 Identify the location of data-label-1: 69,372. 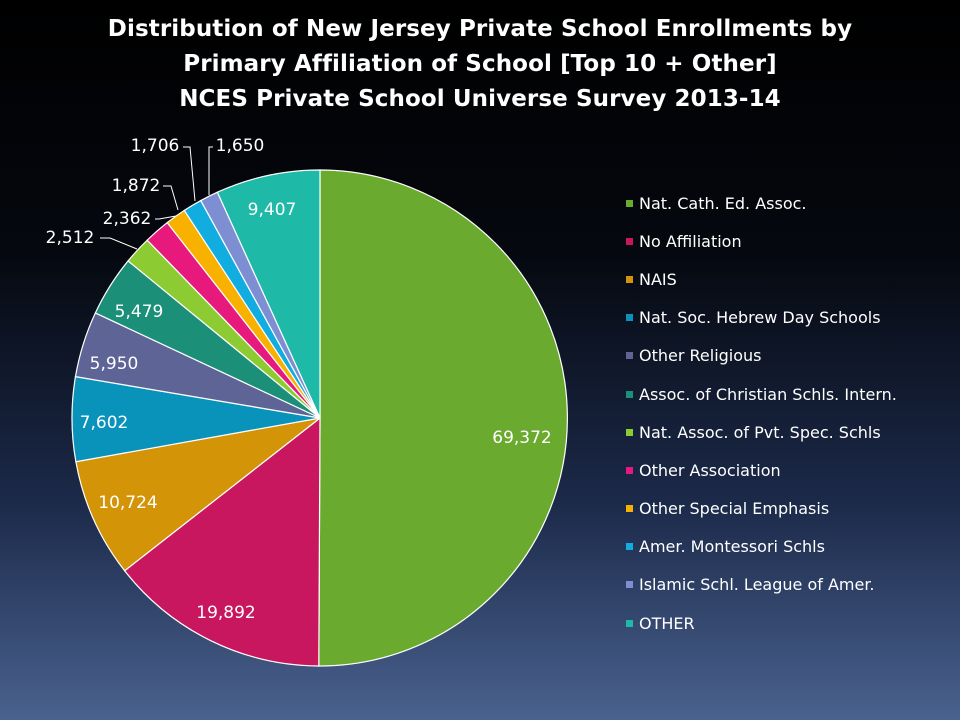
(521, 438).